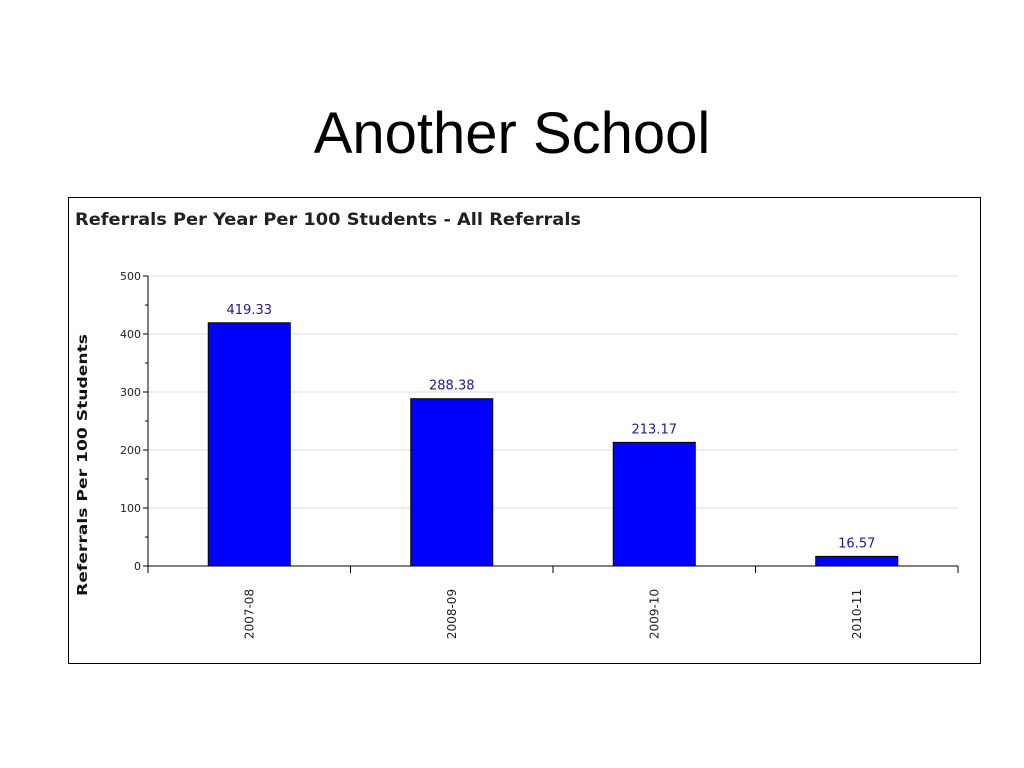  I want to click on y-tick-label: 200, so click(130, 450).